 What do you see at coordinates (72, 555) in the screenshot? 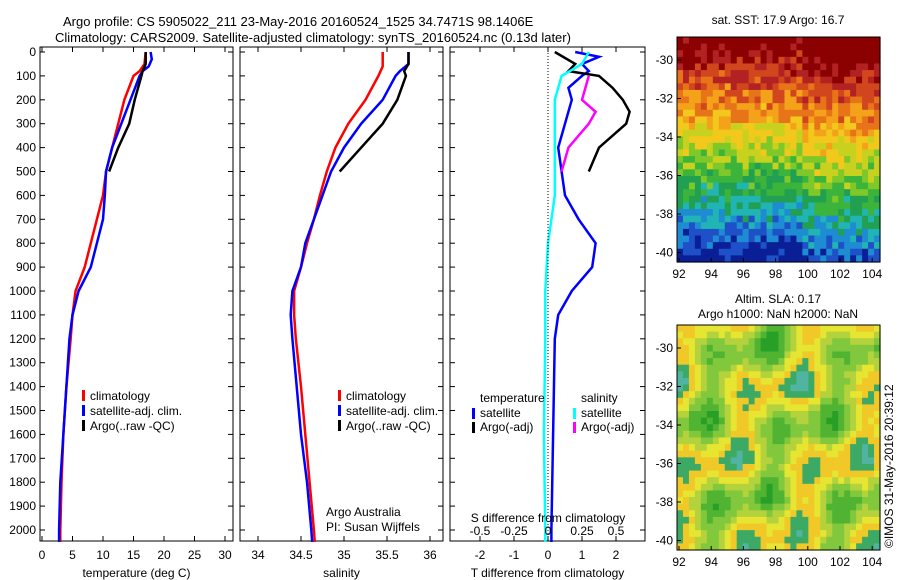
I see `x-tick-label: 5` at bounding box center [72, 555].